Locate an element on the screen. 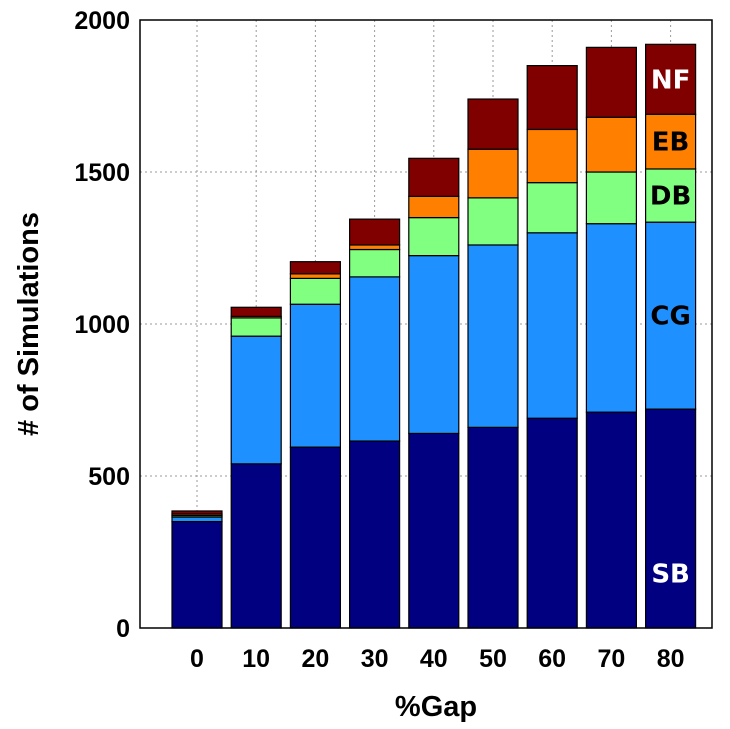 The width and height of the screenshot is (730, 729). series-label-nf: NF is located at coordinates (671, 80).